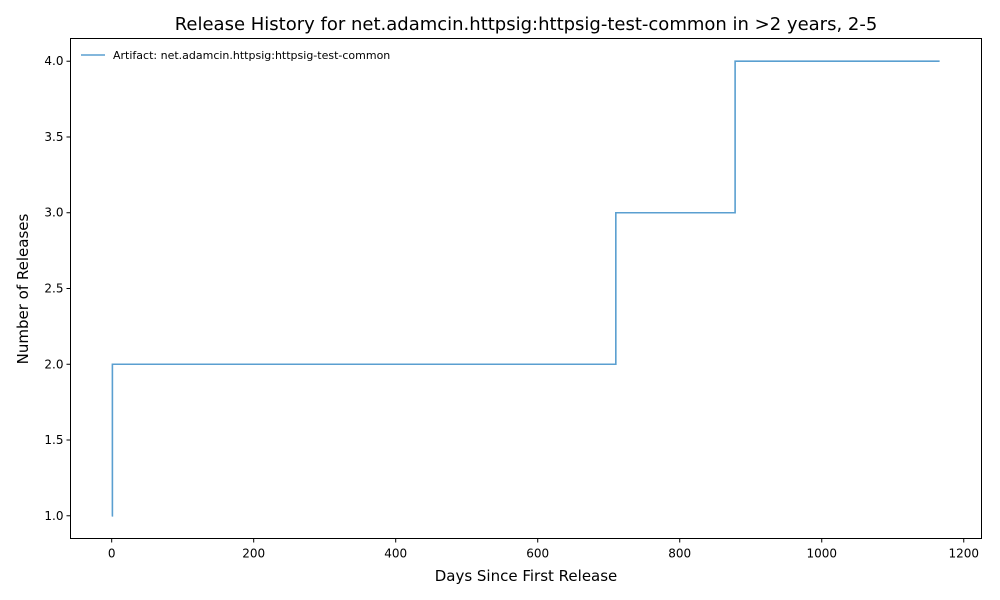 This screenshot has width=1000, height=600. I want to click on y-tick-label: 2.0, so click(53, 364).